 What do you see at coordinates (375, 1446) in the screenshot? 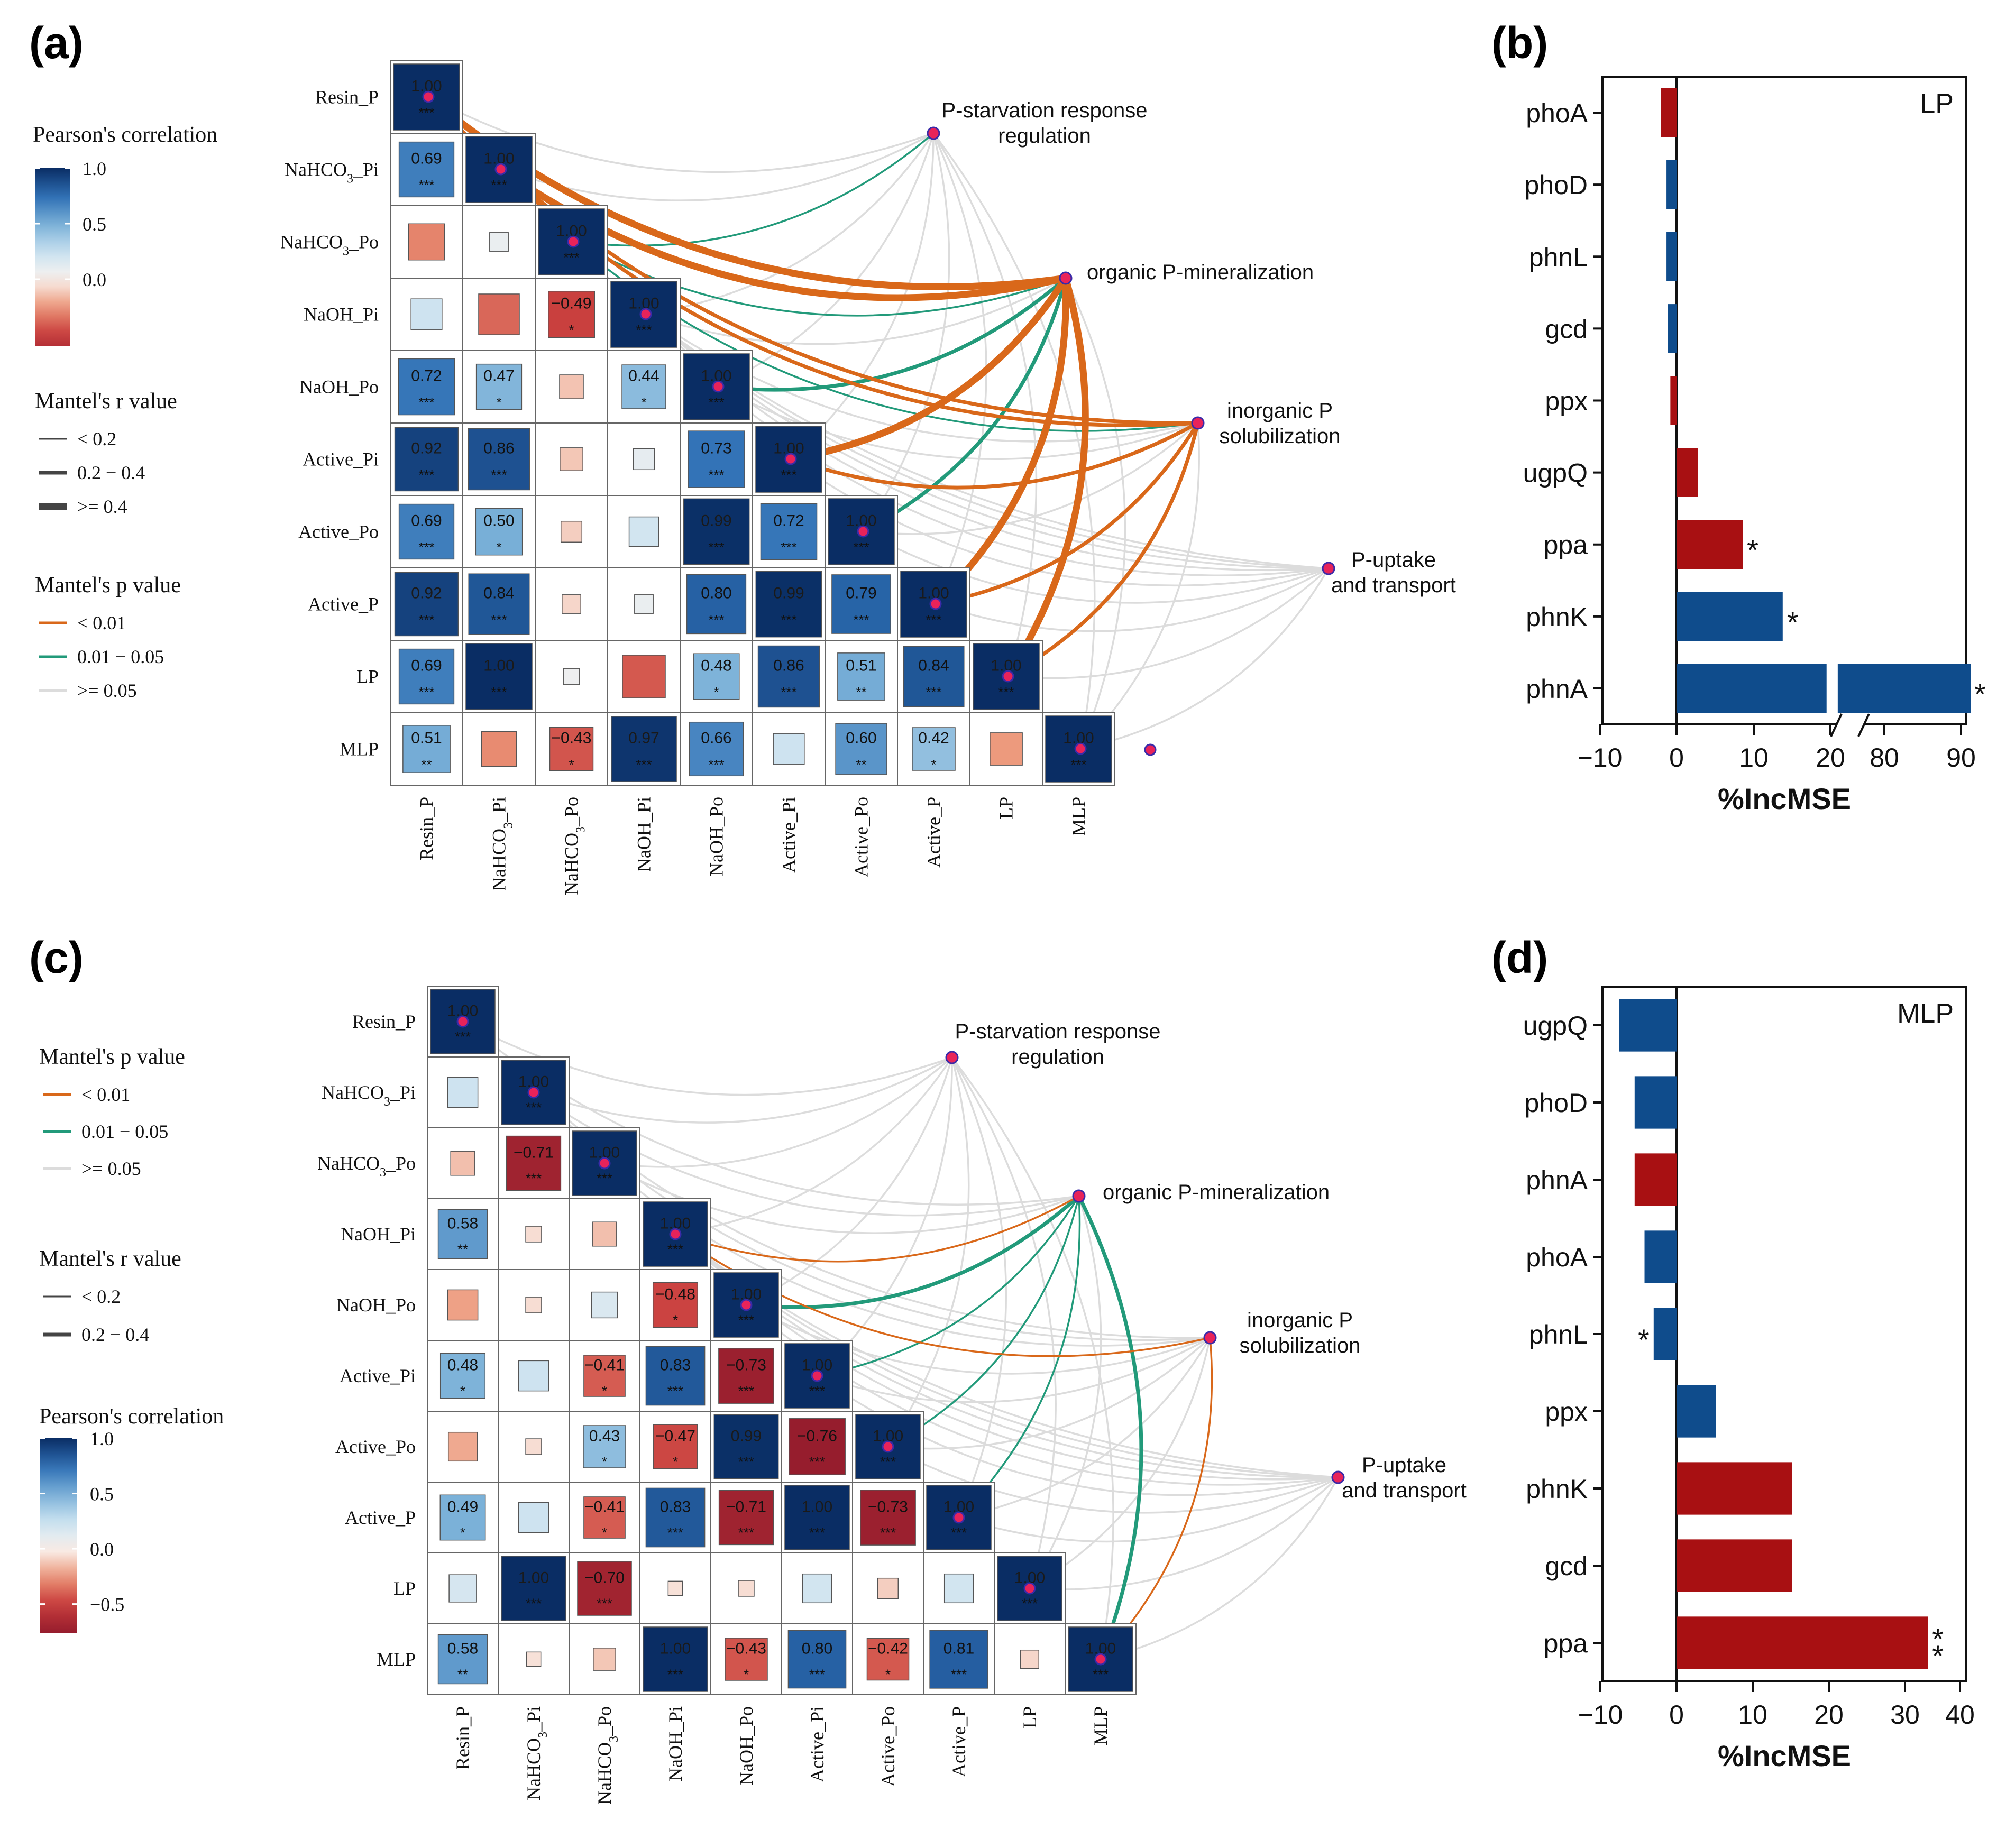
I see `row-label: Active_Po` at bounding box center [375, 1446].